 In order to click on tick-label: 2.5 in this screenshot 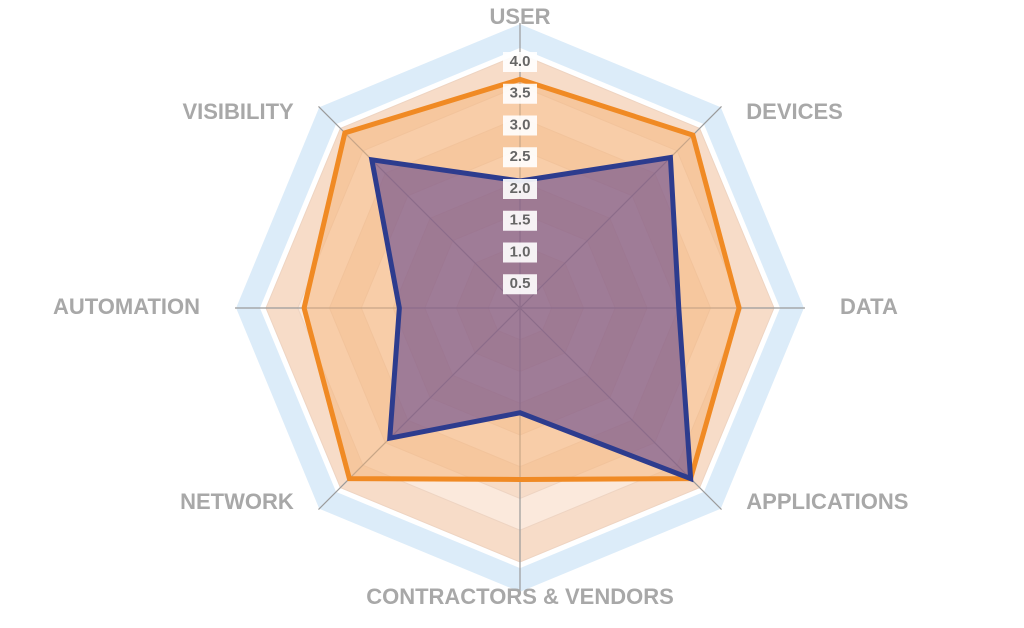, I will do `click(520, 156)`.